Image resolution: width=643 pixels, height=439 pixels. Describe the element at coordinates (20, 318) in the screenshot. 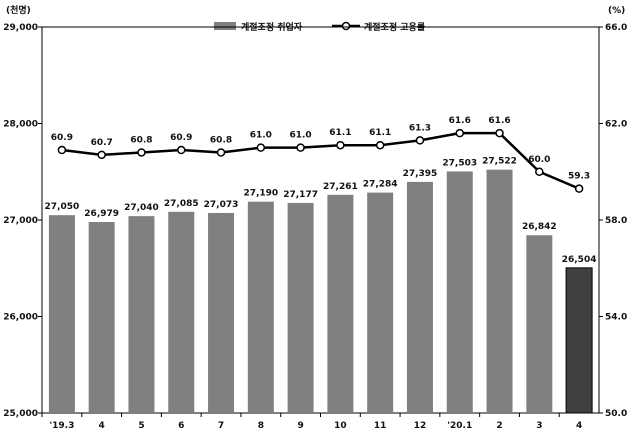

I see `left-axis-tick-label: 26,000` at that location.